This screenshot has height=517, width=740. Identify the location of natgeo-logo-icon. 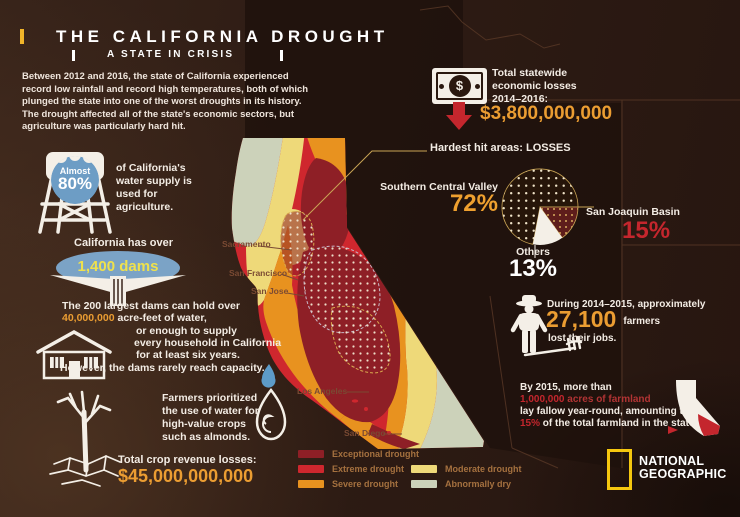
(619, 469).